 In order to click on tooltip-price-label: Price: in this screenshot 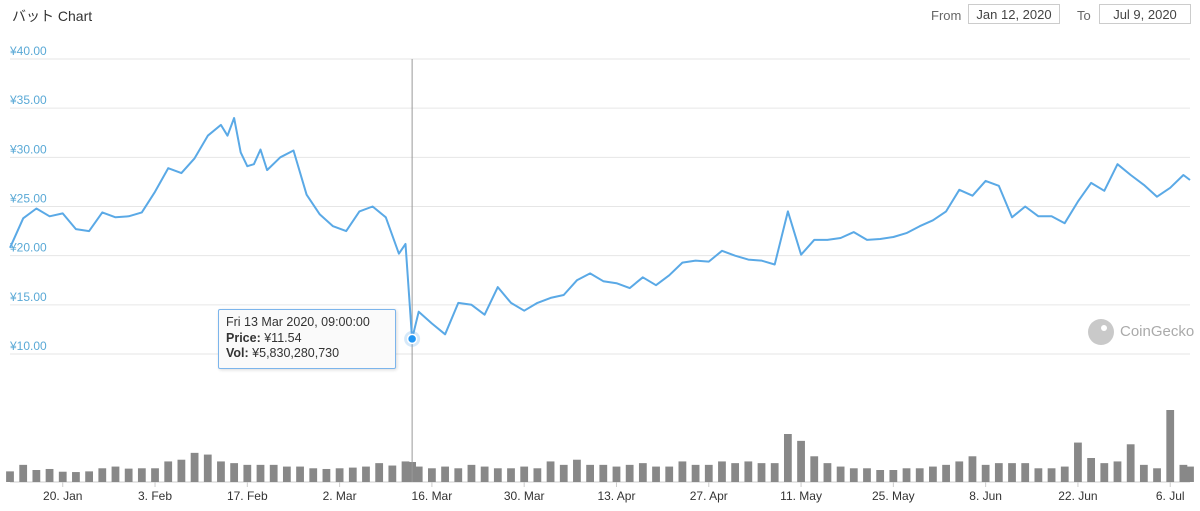, I will do `click(243, 337)`.